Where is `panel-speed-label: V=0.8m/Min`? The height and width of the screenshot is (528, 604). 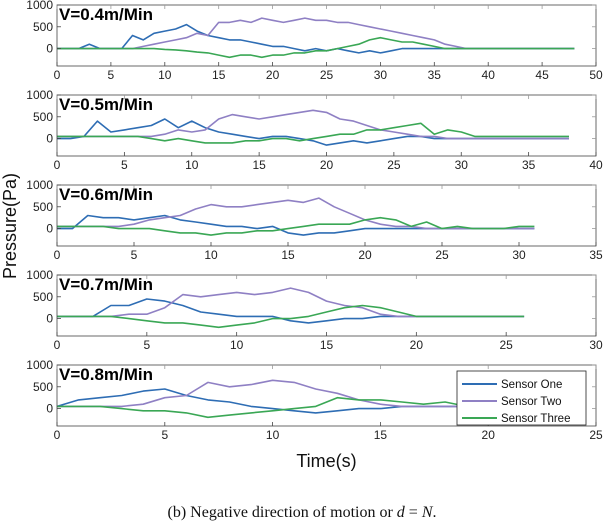 panel-speed-label: V=0.8m/Min is located at coordinates (106, 374).